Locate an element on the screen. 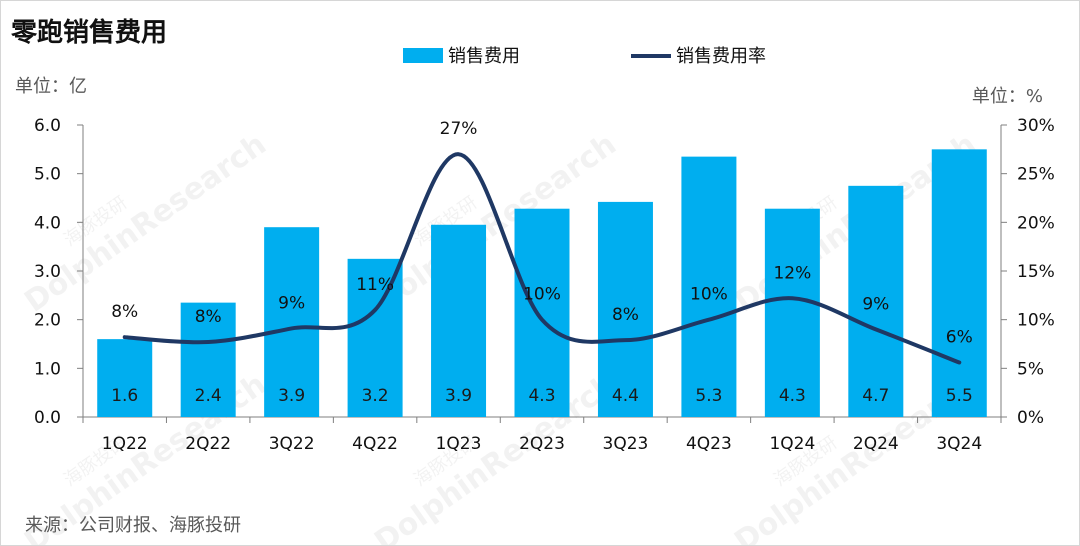 This screenshot has height=546, width=1080. bar-value-label: 4.4 is located at coordinates (625, 396).